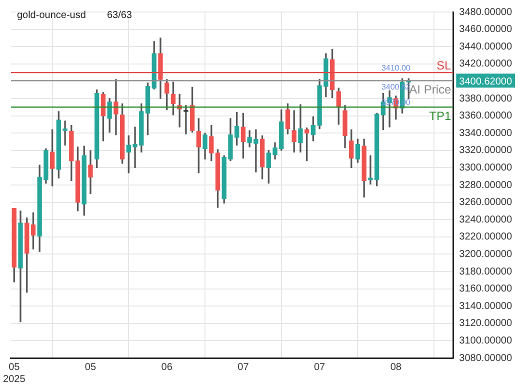 The height and width of the screenshot is (390, 520). Describe the element at coordinates (485, 254) in the screenshot. I see `y-tick-label: 3200.00000` at that location.